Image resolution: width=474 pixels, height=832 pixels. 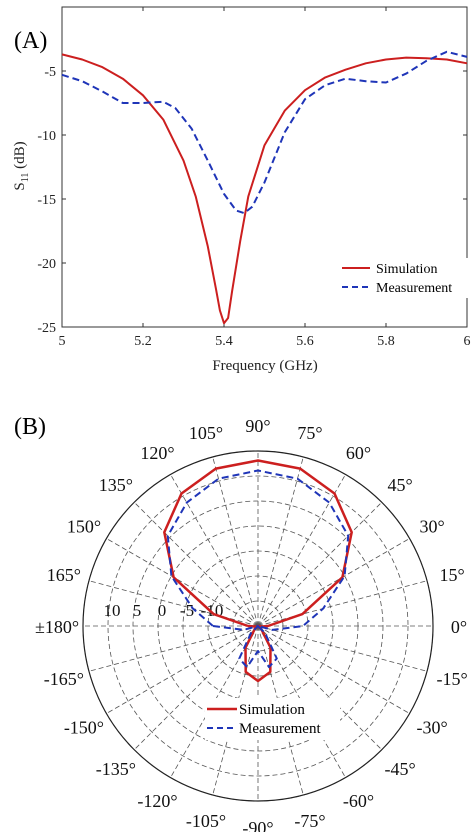 I want to click on angle-label: 105°, so click(x=206, y=433).